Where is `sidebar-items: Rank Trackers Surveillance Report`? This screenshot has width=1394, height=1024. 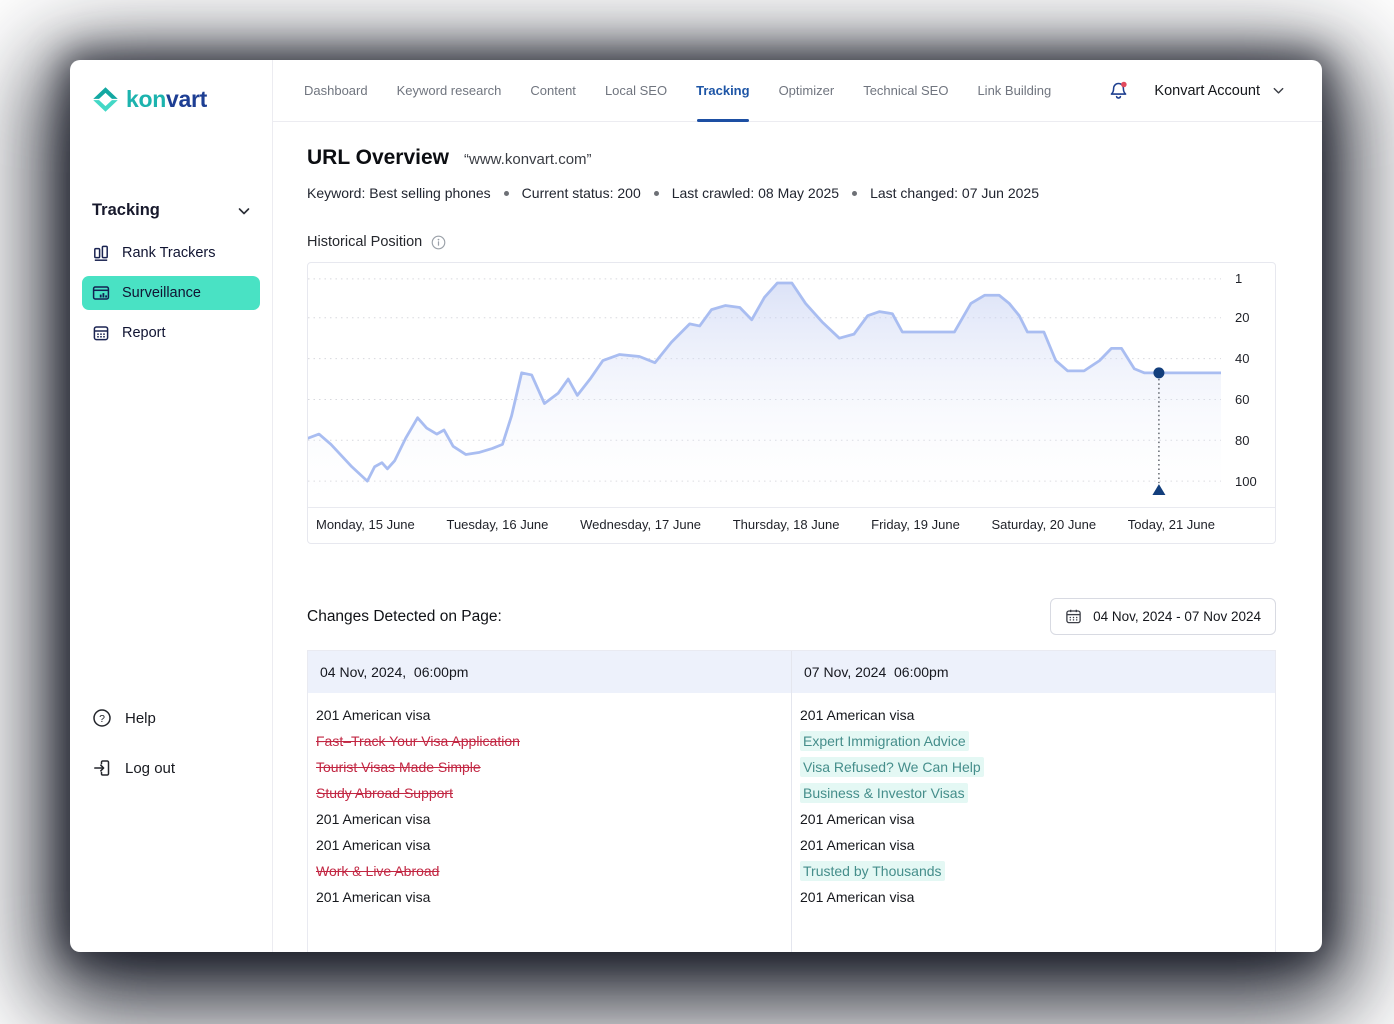
sidebar-items: Rank Trackers Surveillance Report is located at coordinates (171, 293).